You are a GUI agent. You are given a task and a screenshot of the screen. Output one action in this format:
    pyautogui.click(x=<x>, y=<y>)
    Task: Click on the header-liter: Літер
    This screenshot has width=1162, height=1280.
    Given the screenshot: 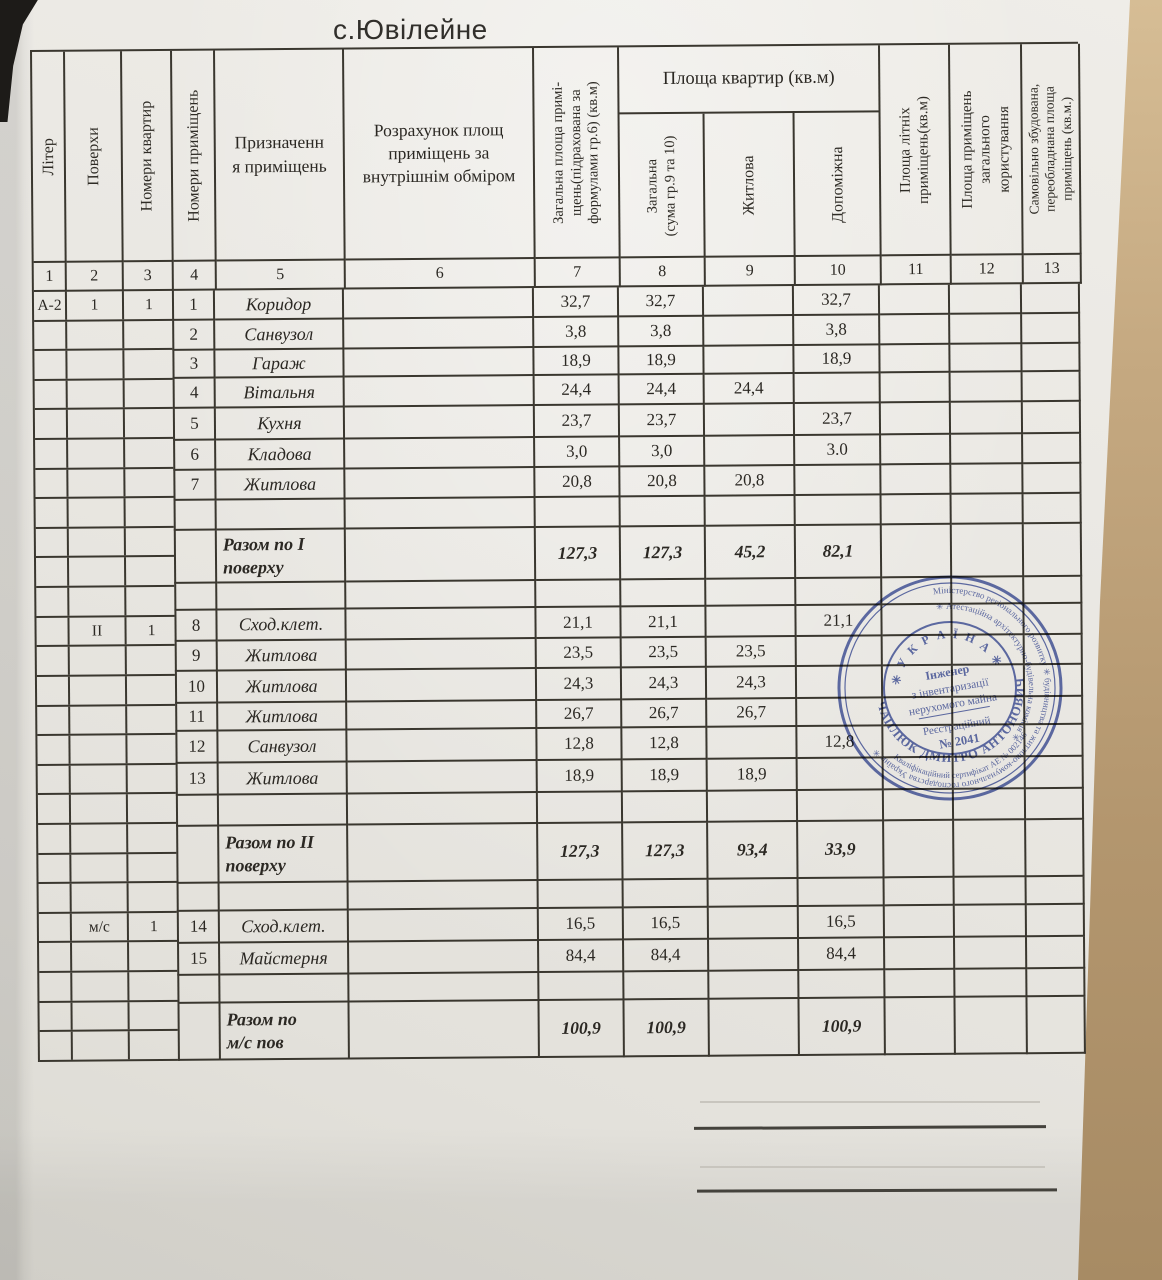 What is the action you would take?
    pyautogui.click(x=49, y=157)
    